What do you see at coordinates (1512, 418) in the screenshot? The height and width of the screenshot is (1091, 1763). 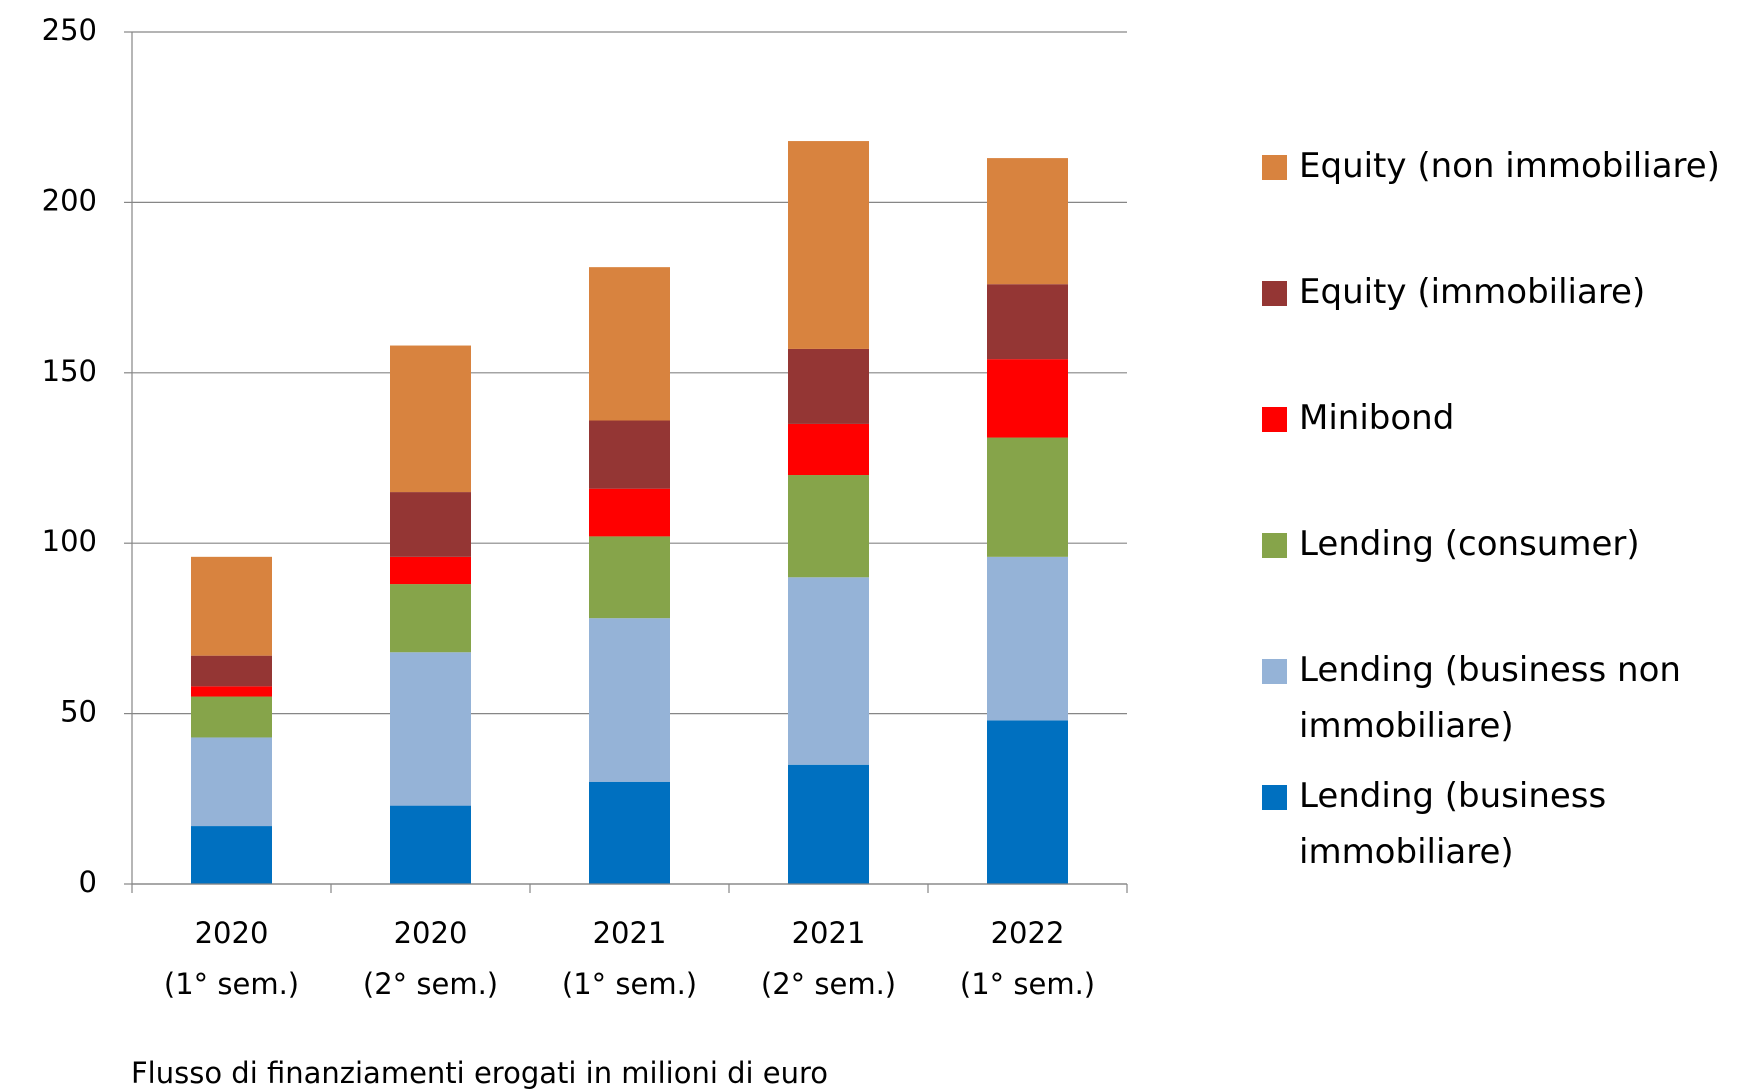 I see `legend-item: Minibond` at bounding box center [1512, 418].